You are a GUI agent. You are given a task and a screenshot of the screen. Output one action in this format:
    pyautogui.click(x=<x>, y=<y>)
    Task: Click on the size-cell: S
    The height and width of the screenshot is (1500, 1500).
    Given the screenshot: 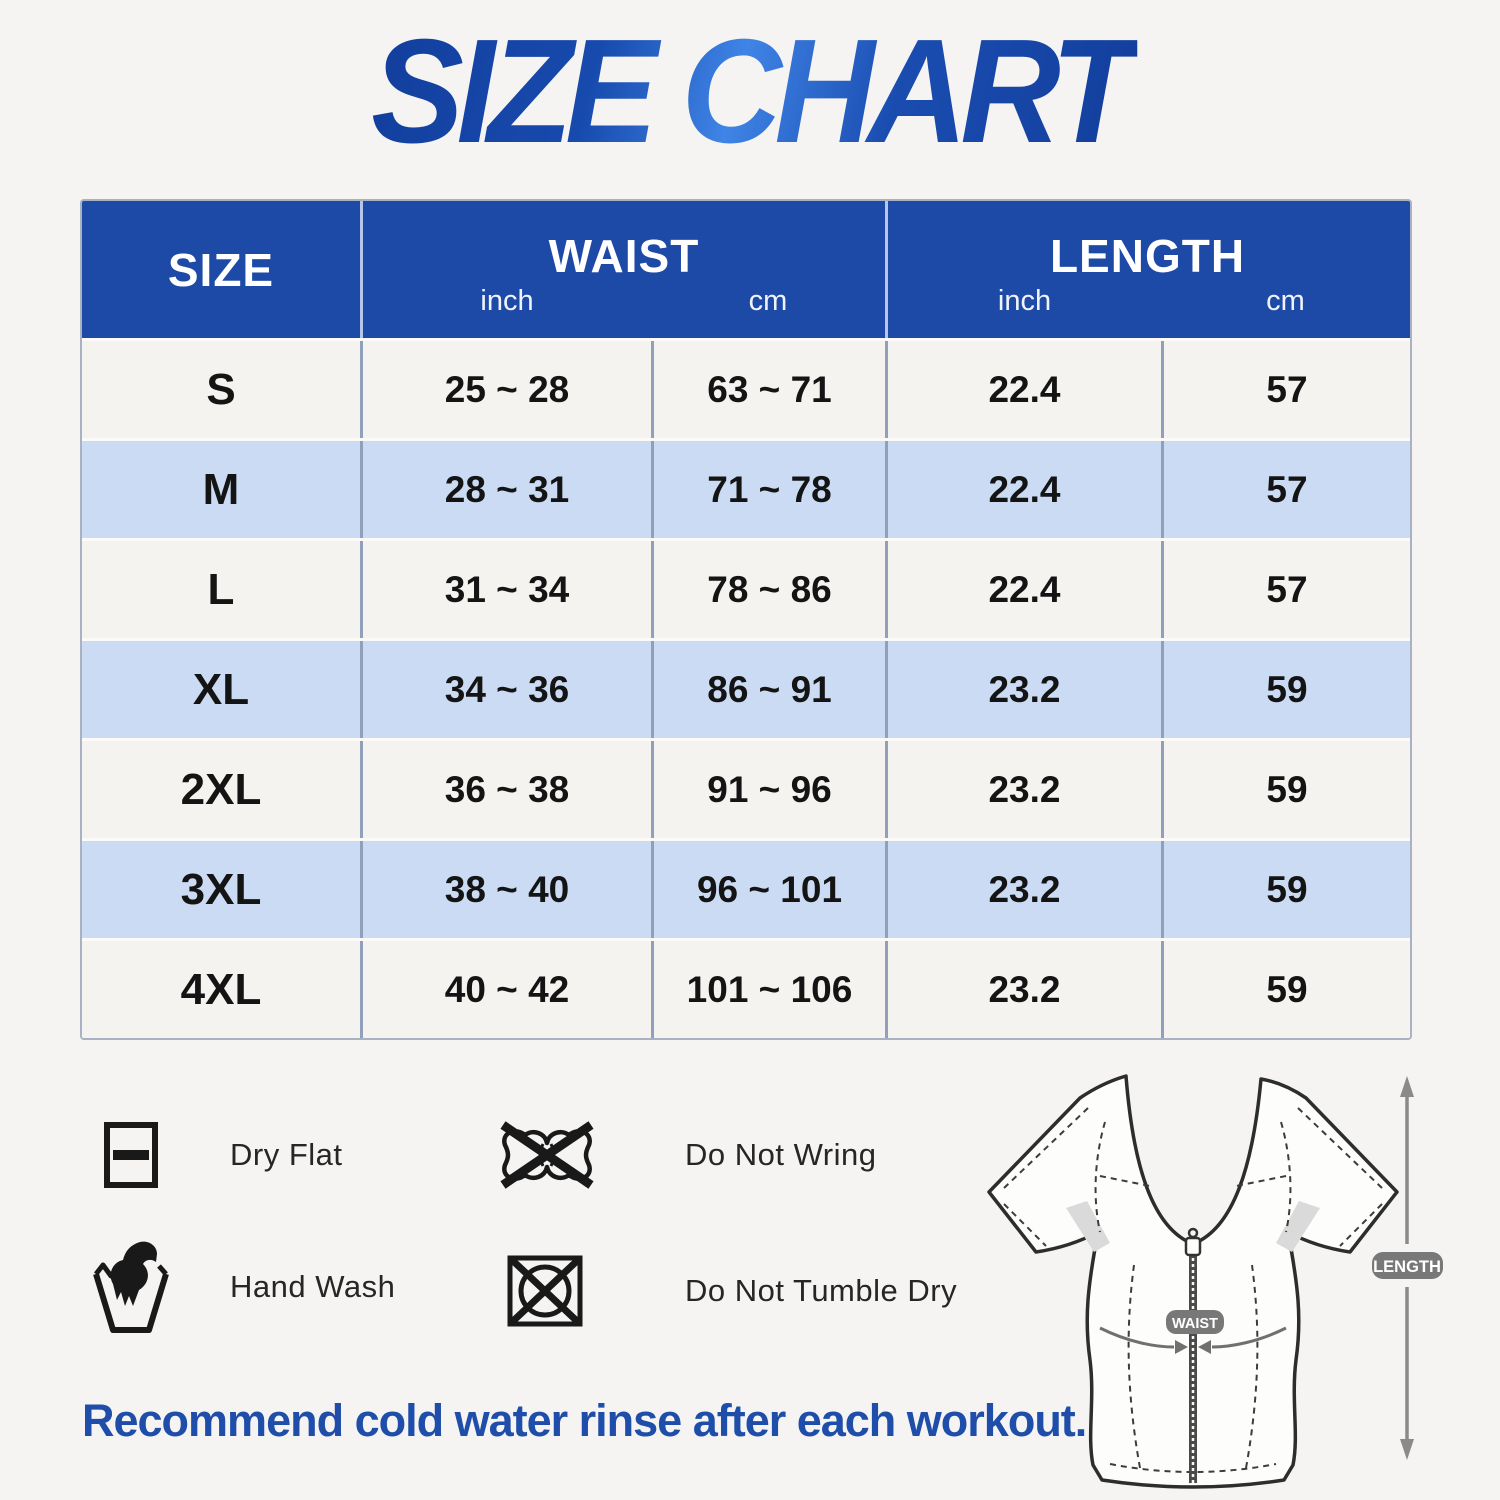 What is the action you would take?
    pyautogui.click(x=221, y=389)
    